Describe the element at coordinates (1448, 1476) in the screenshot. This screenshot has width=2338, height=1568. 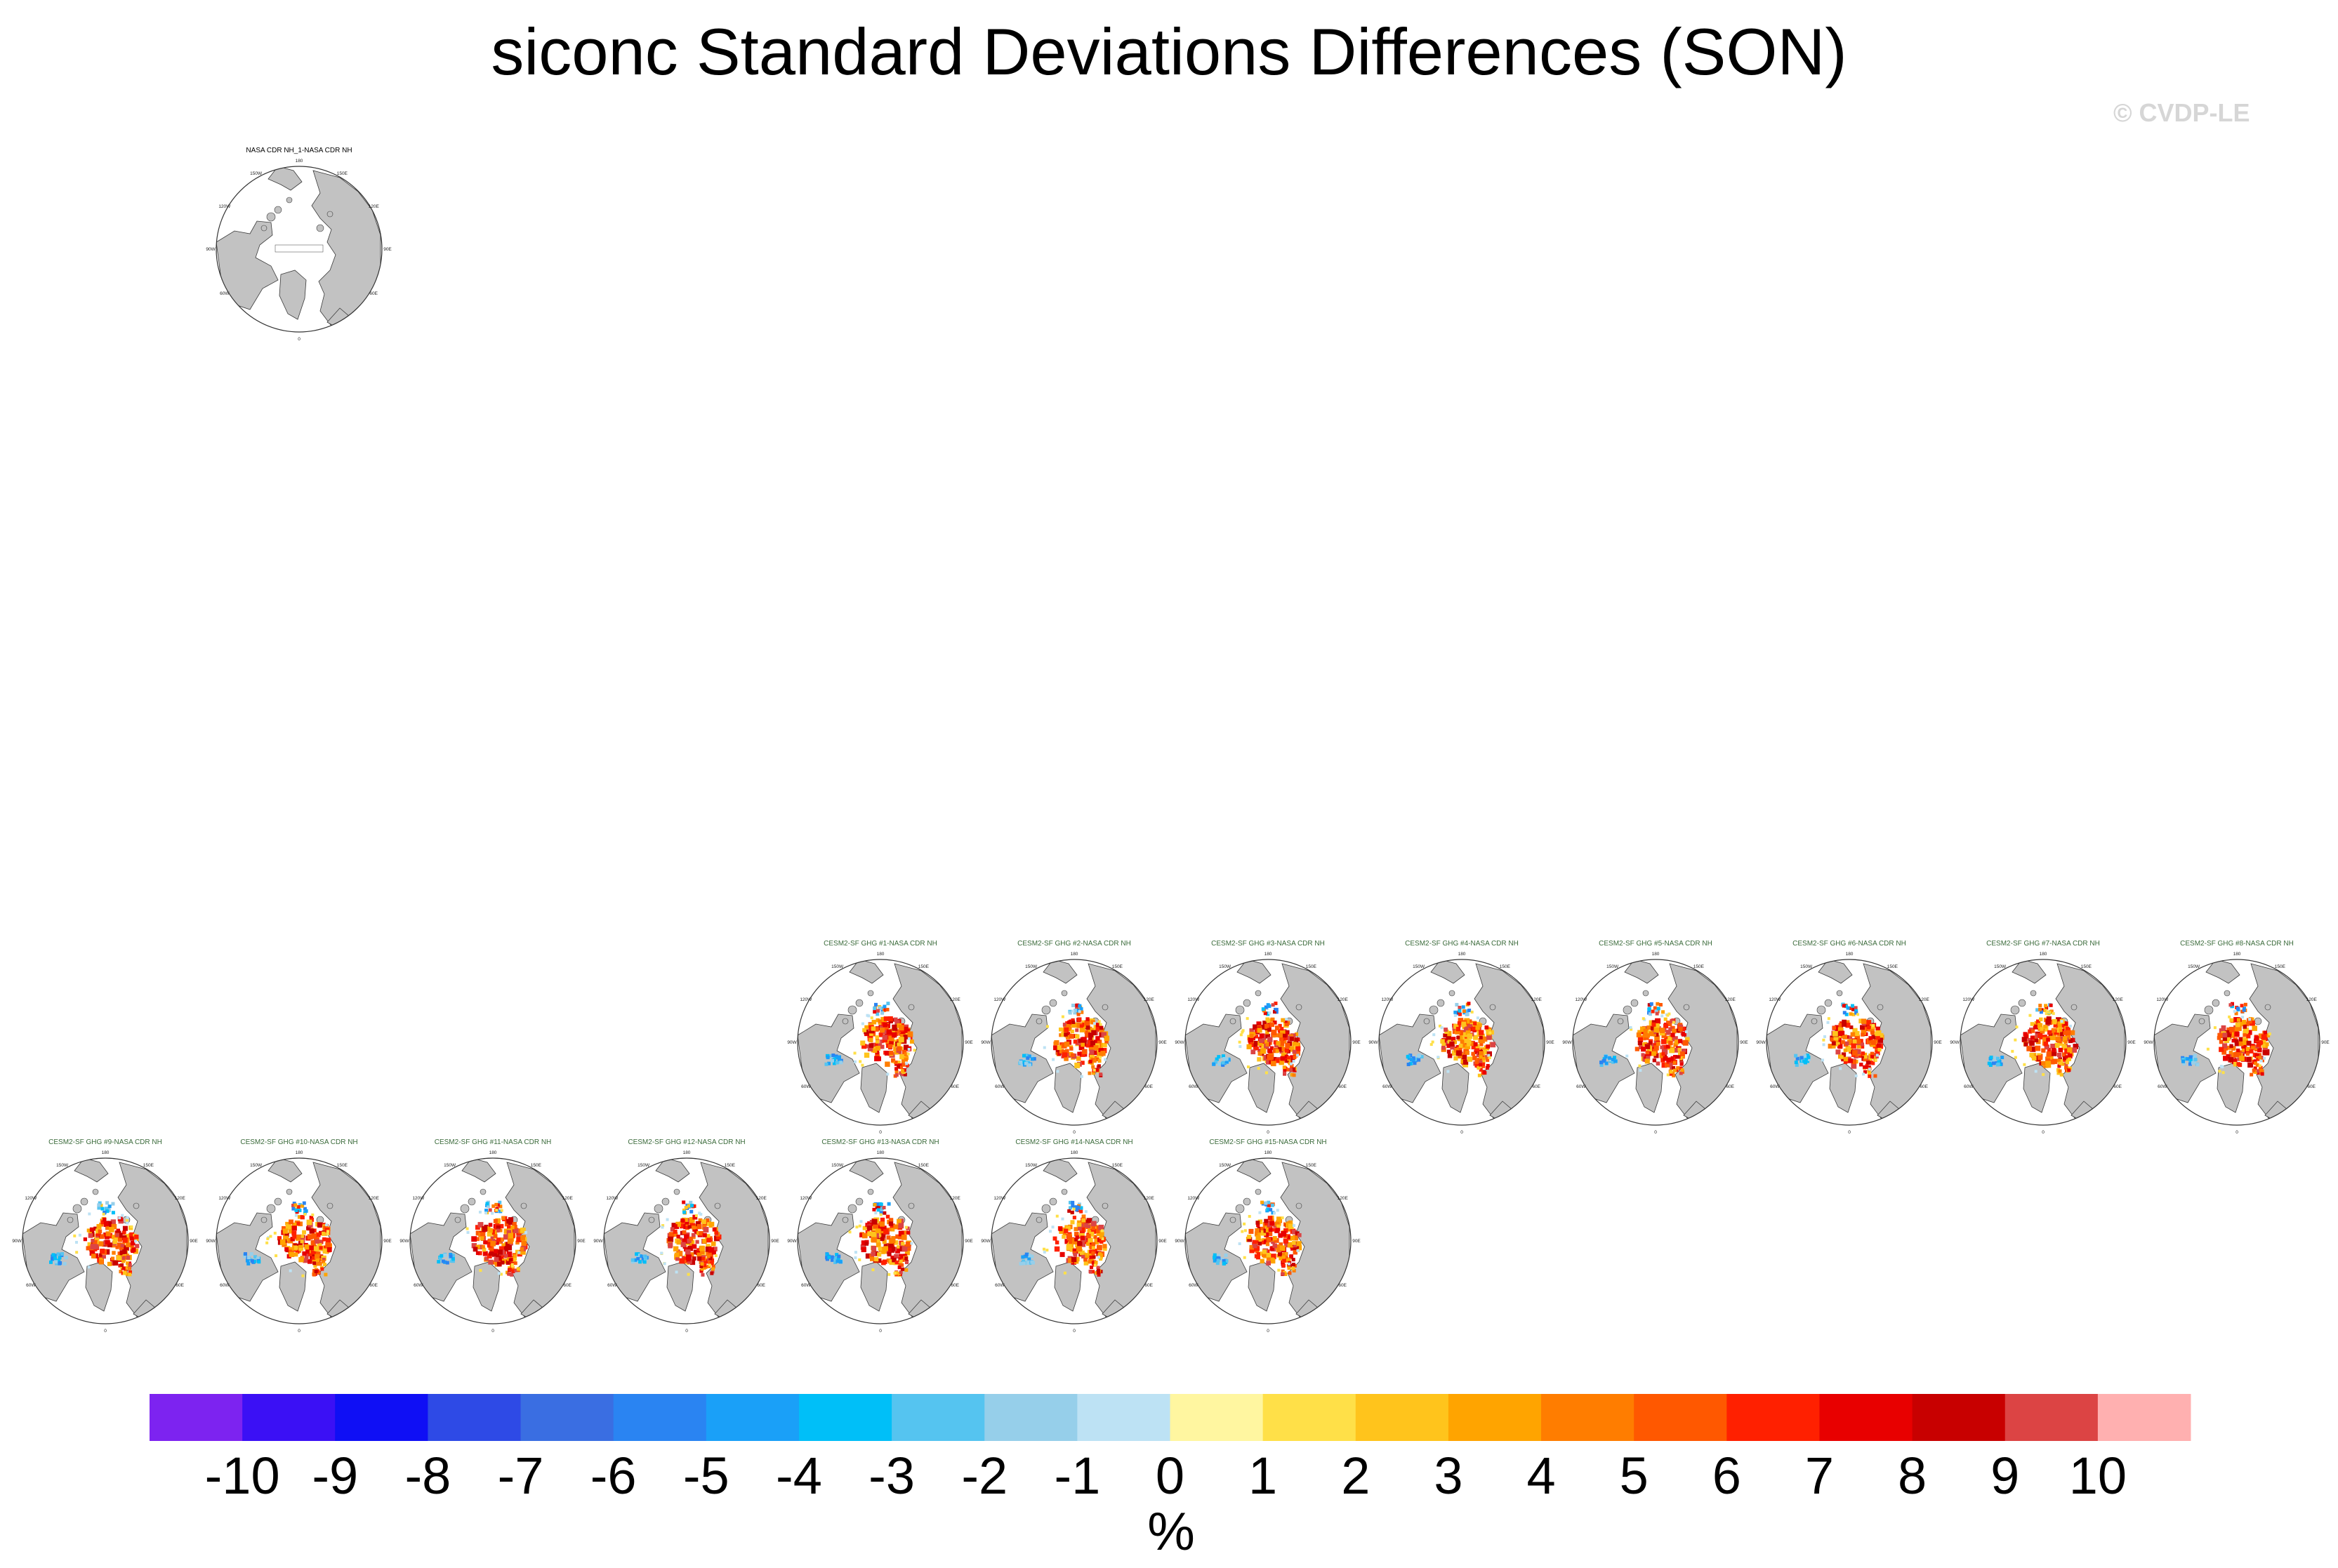
I see `colorbar-tick-label: 3` at that location.